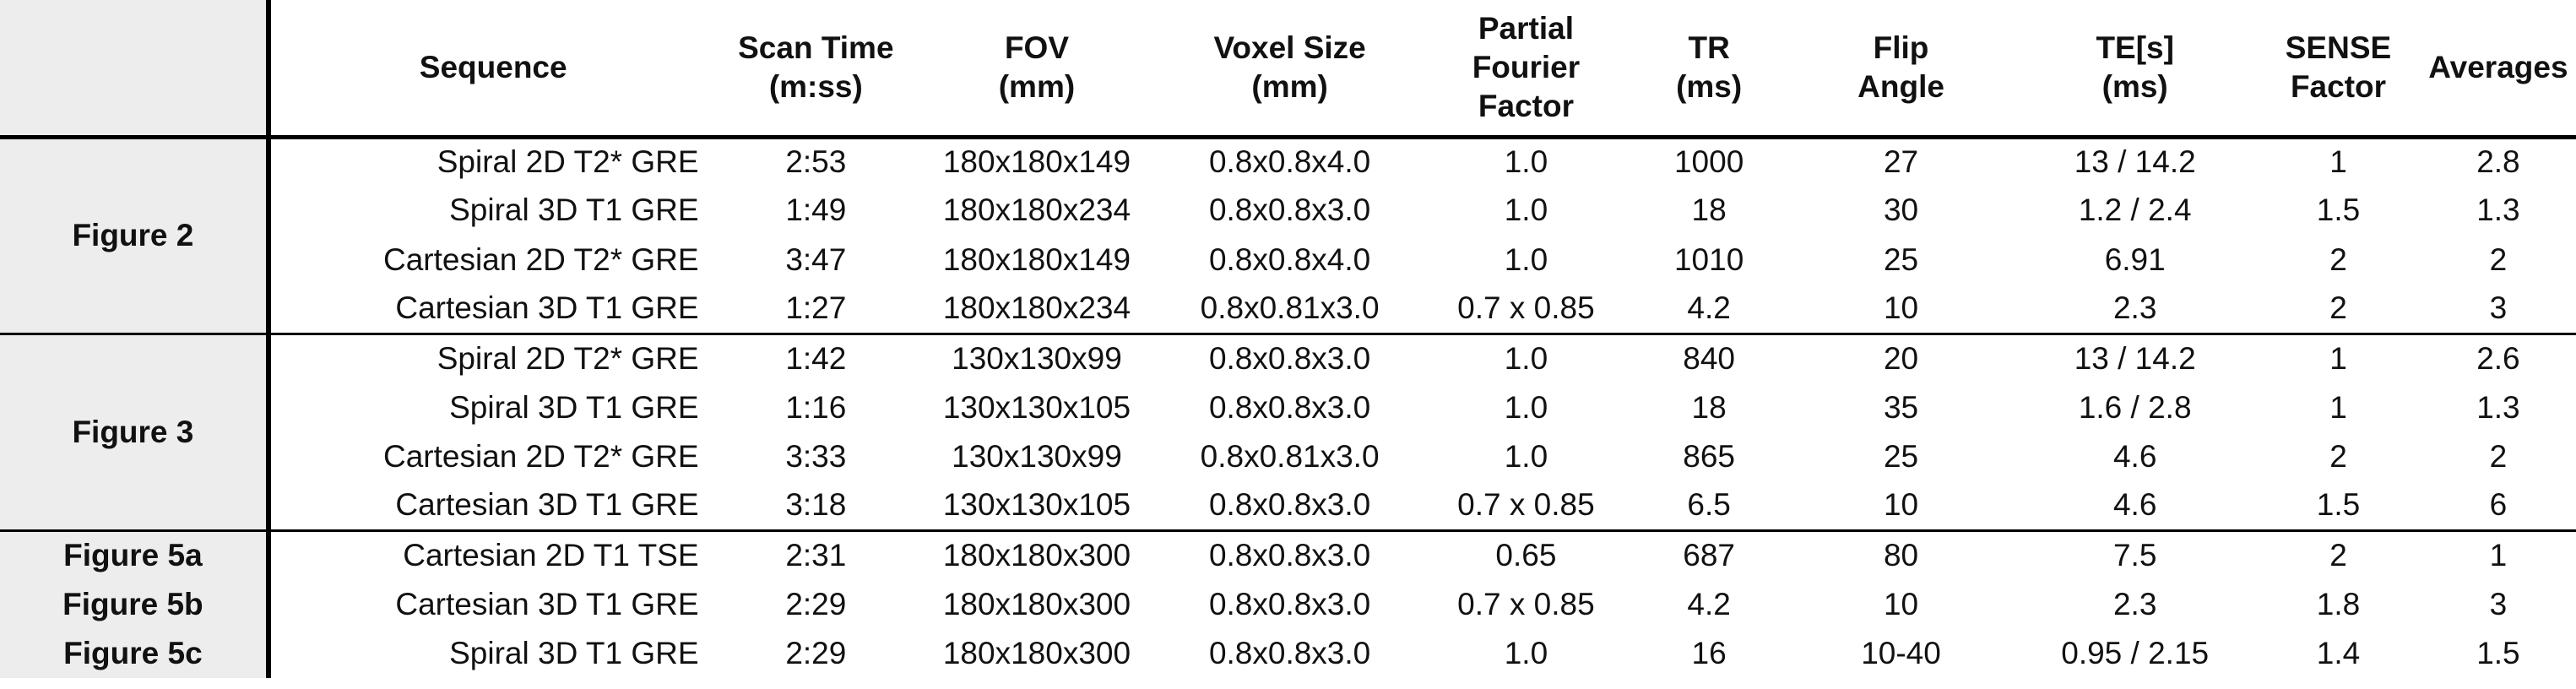 This screenshot has width=2576, height=689. What do you see at coordinates (1709, 259) in the screenshot?
I see `tr-cell: 1010` at bounding box center [1709, 259].